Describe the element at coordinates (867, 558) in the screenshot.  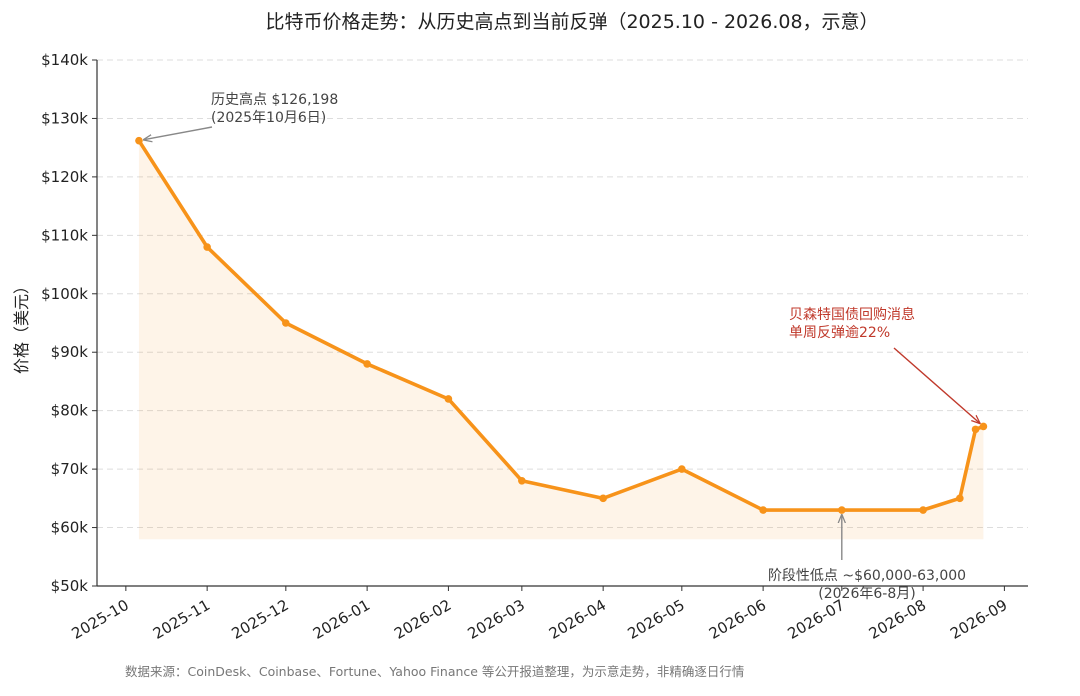
I see `annotation: 阶段性低点 ~$60,000-63,000 (2026年6-8月)` at that location.